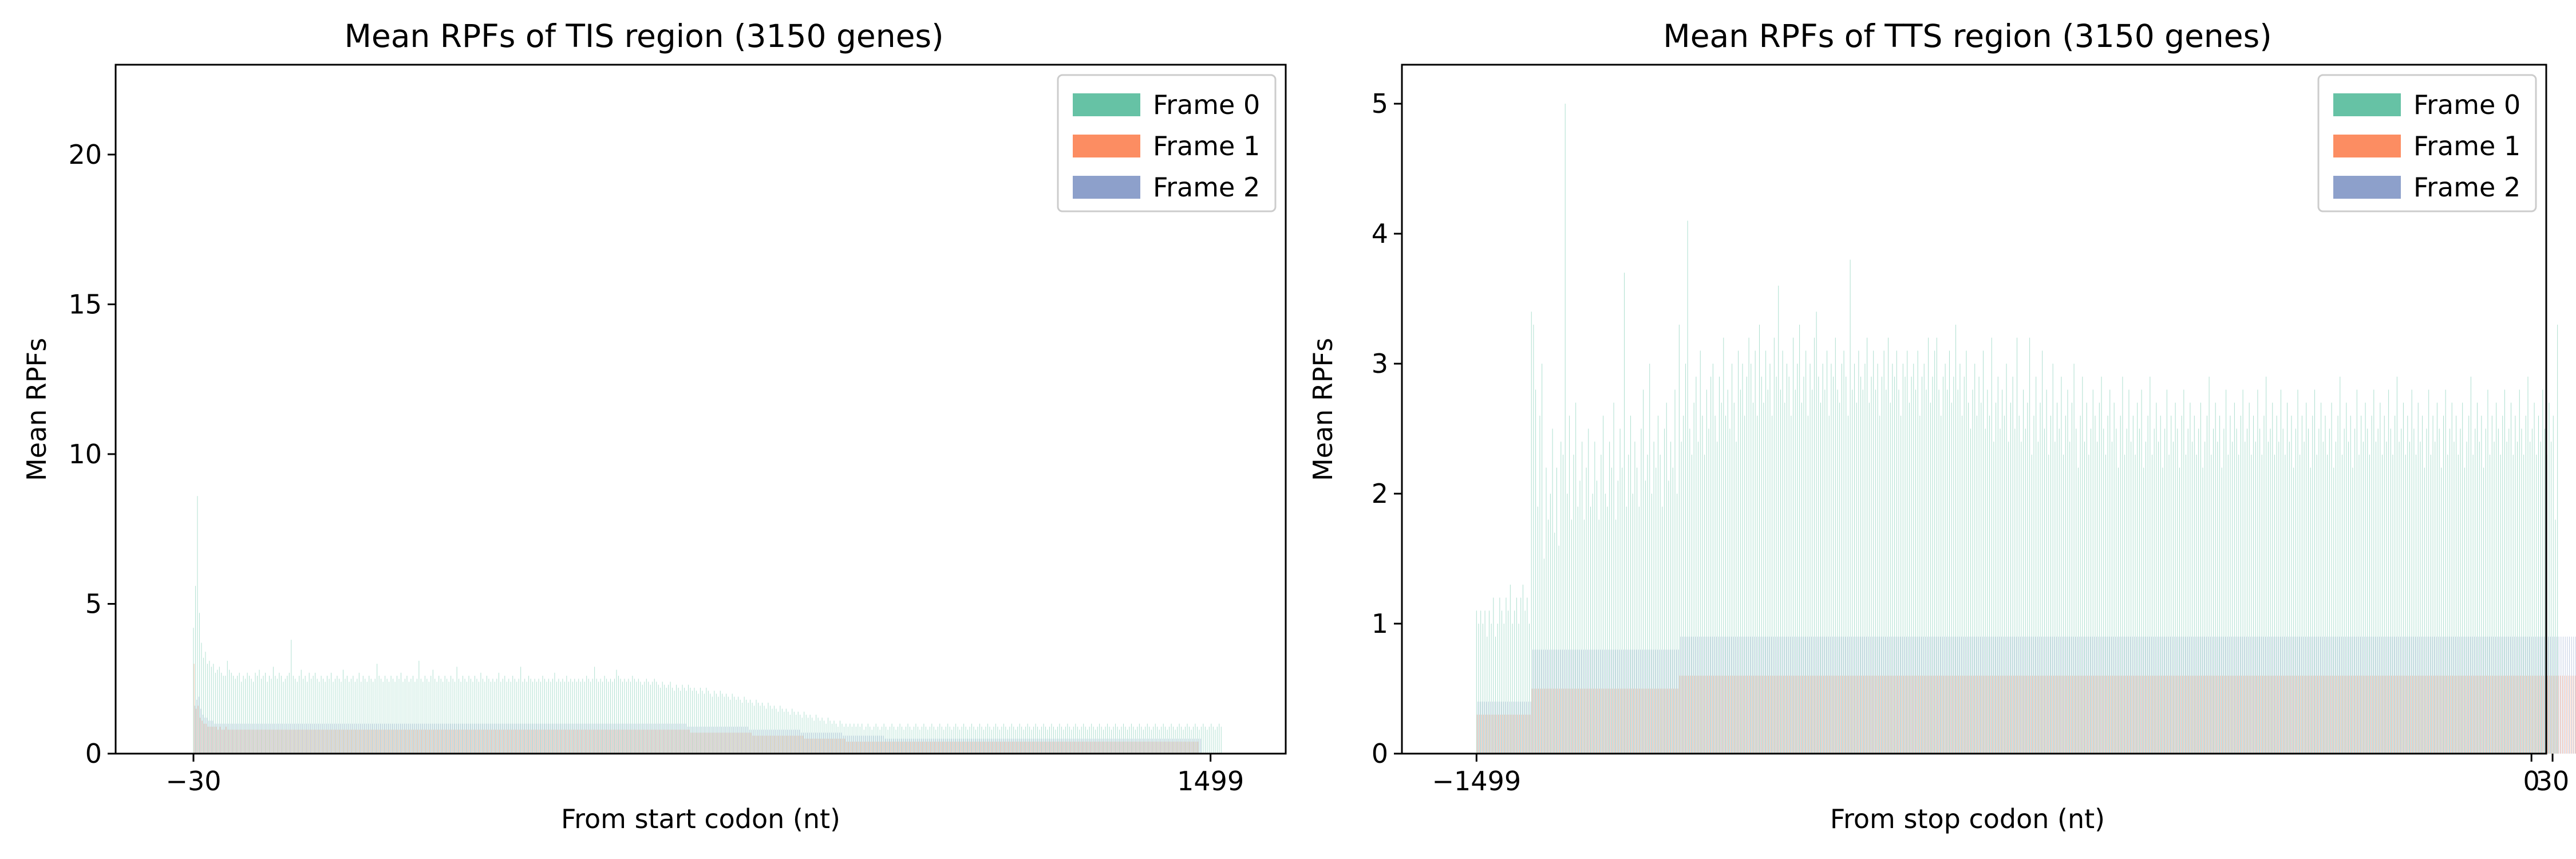  I want to click on x-tick-label: 1499, so click(1210, 781).